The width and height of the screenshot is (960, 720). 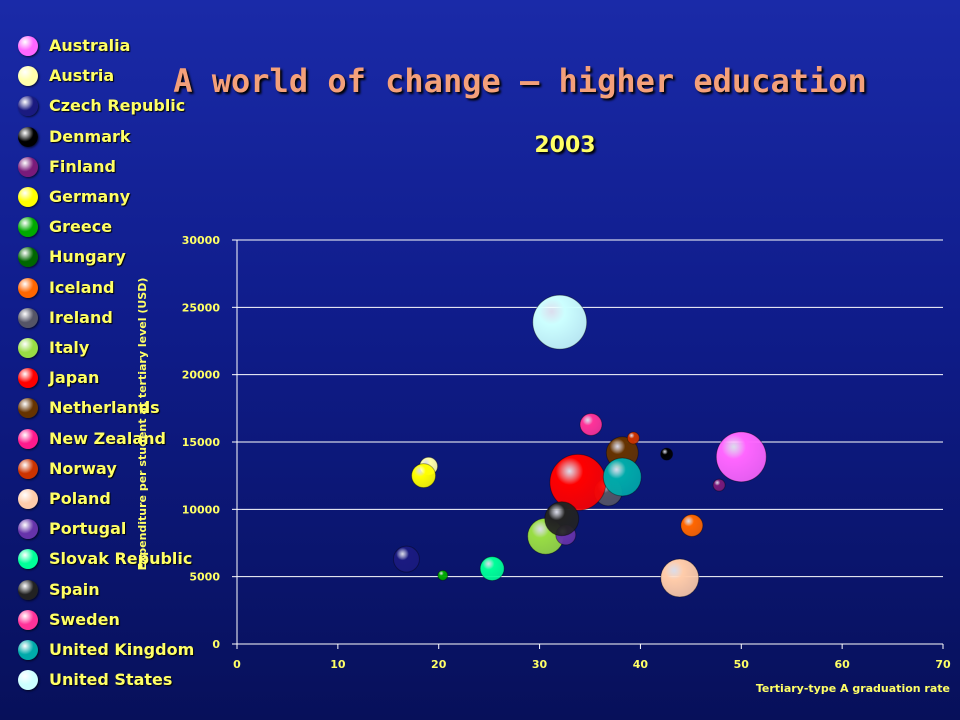 I want to click on legend-item-spain: Spain, so click(x=116, y=591).